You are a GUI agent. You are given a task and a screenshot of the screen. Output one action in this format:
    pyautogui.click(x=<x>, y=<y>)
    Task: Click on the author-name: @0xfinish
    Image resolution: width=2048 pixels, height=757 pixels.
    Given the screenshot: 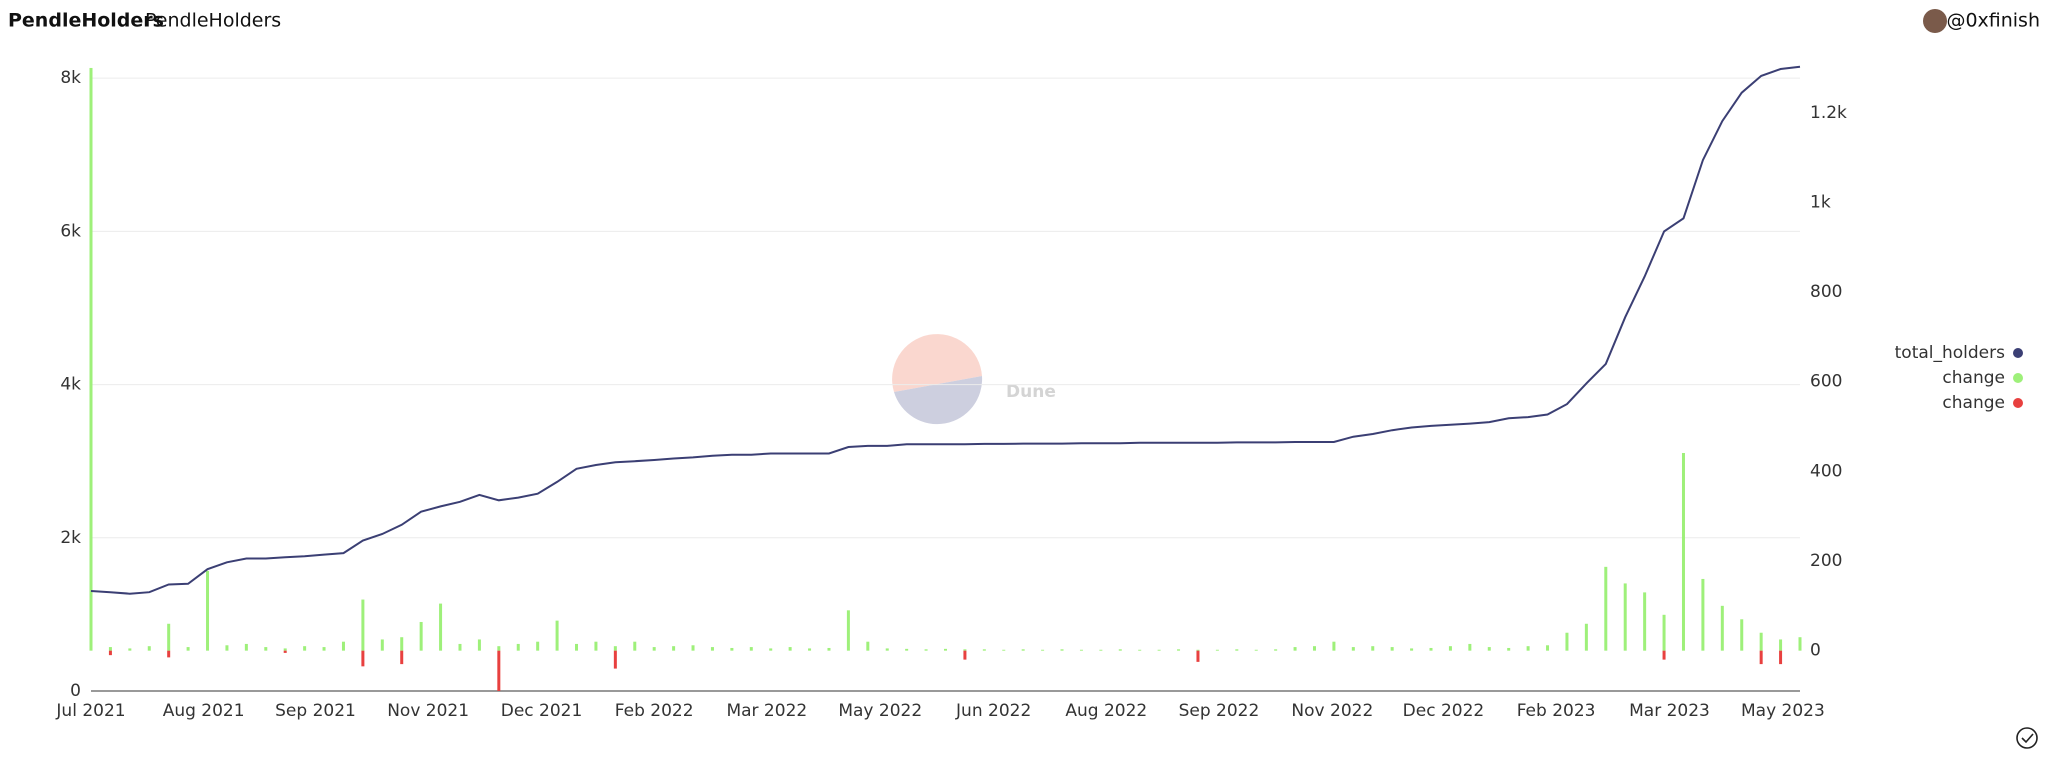 What is the action you would take?
    pyautogui.click(x=1993, y=21)
    